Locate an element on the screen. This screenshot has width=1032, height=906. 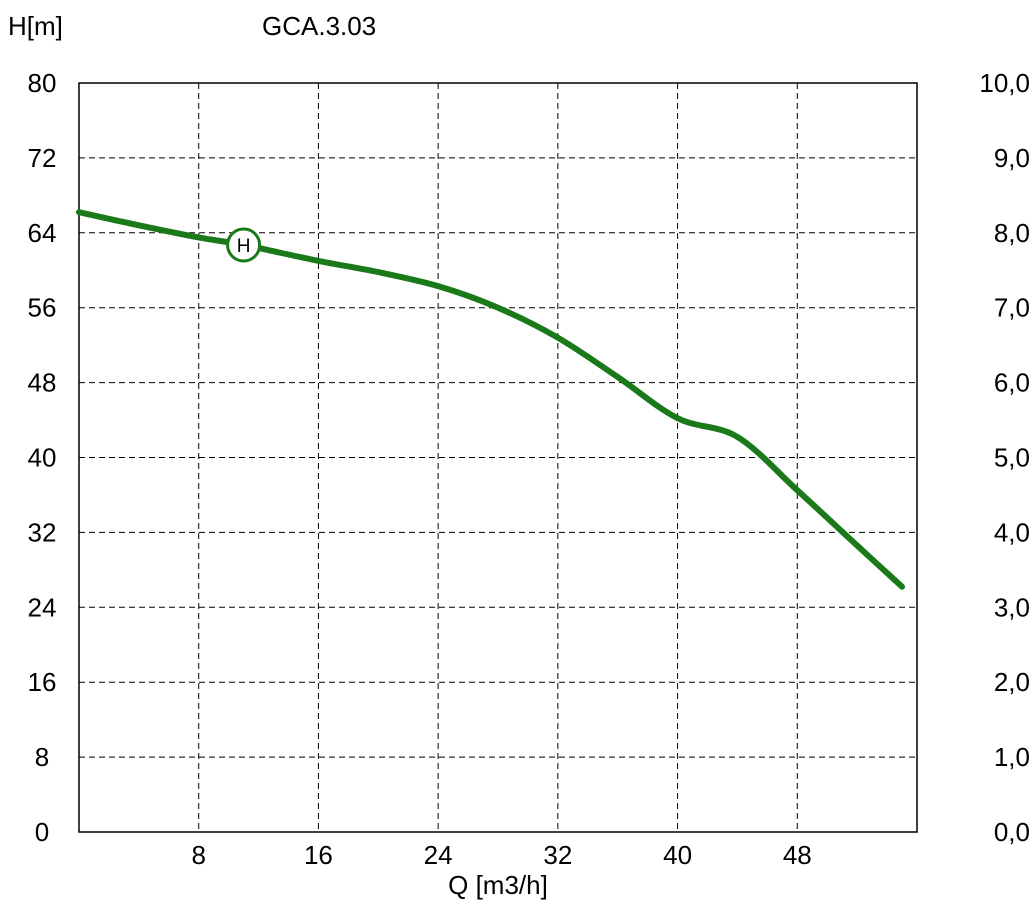
x-tick-label: 40 is located at coordinates (677, 855).